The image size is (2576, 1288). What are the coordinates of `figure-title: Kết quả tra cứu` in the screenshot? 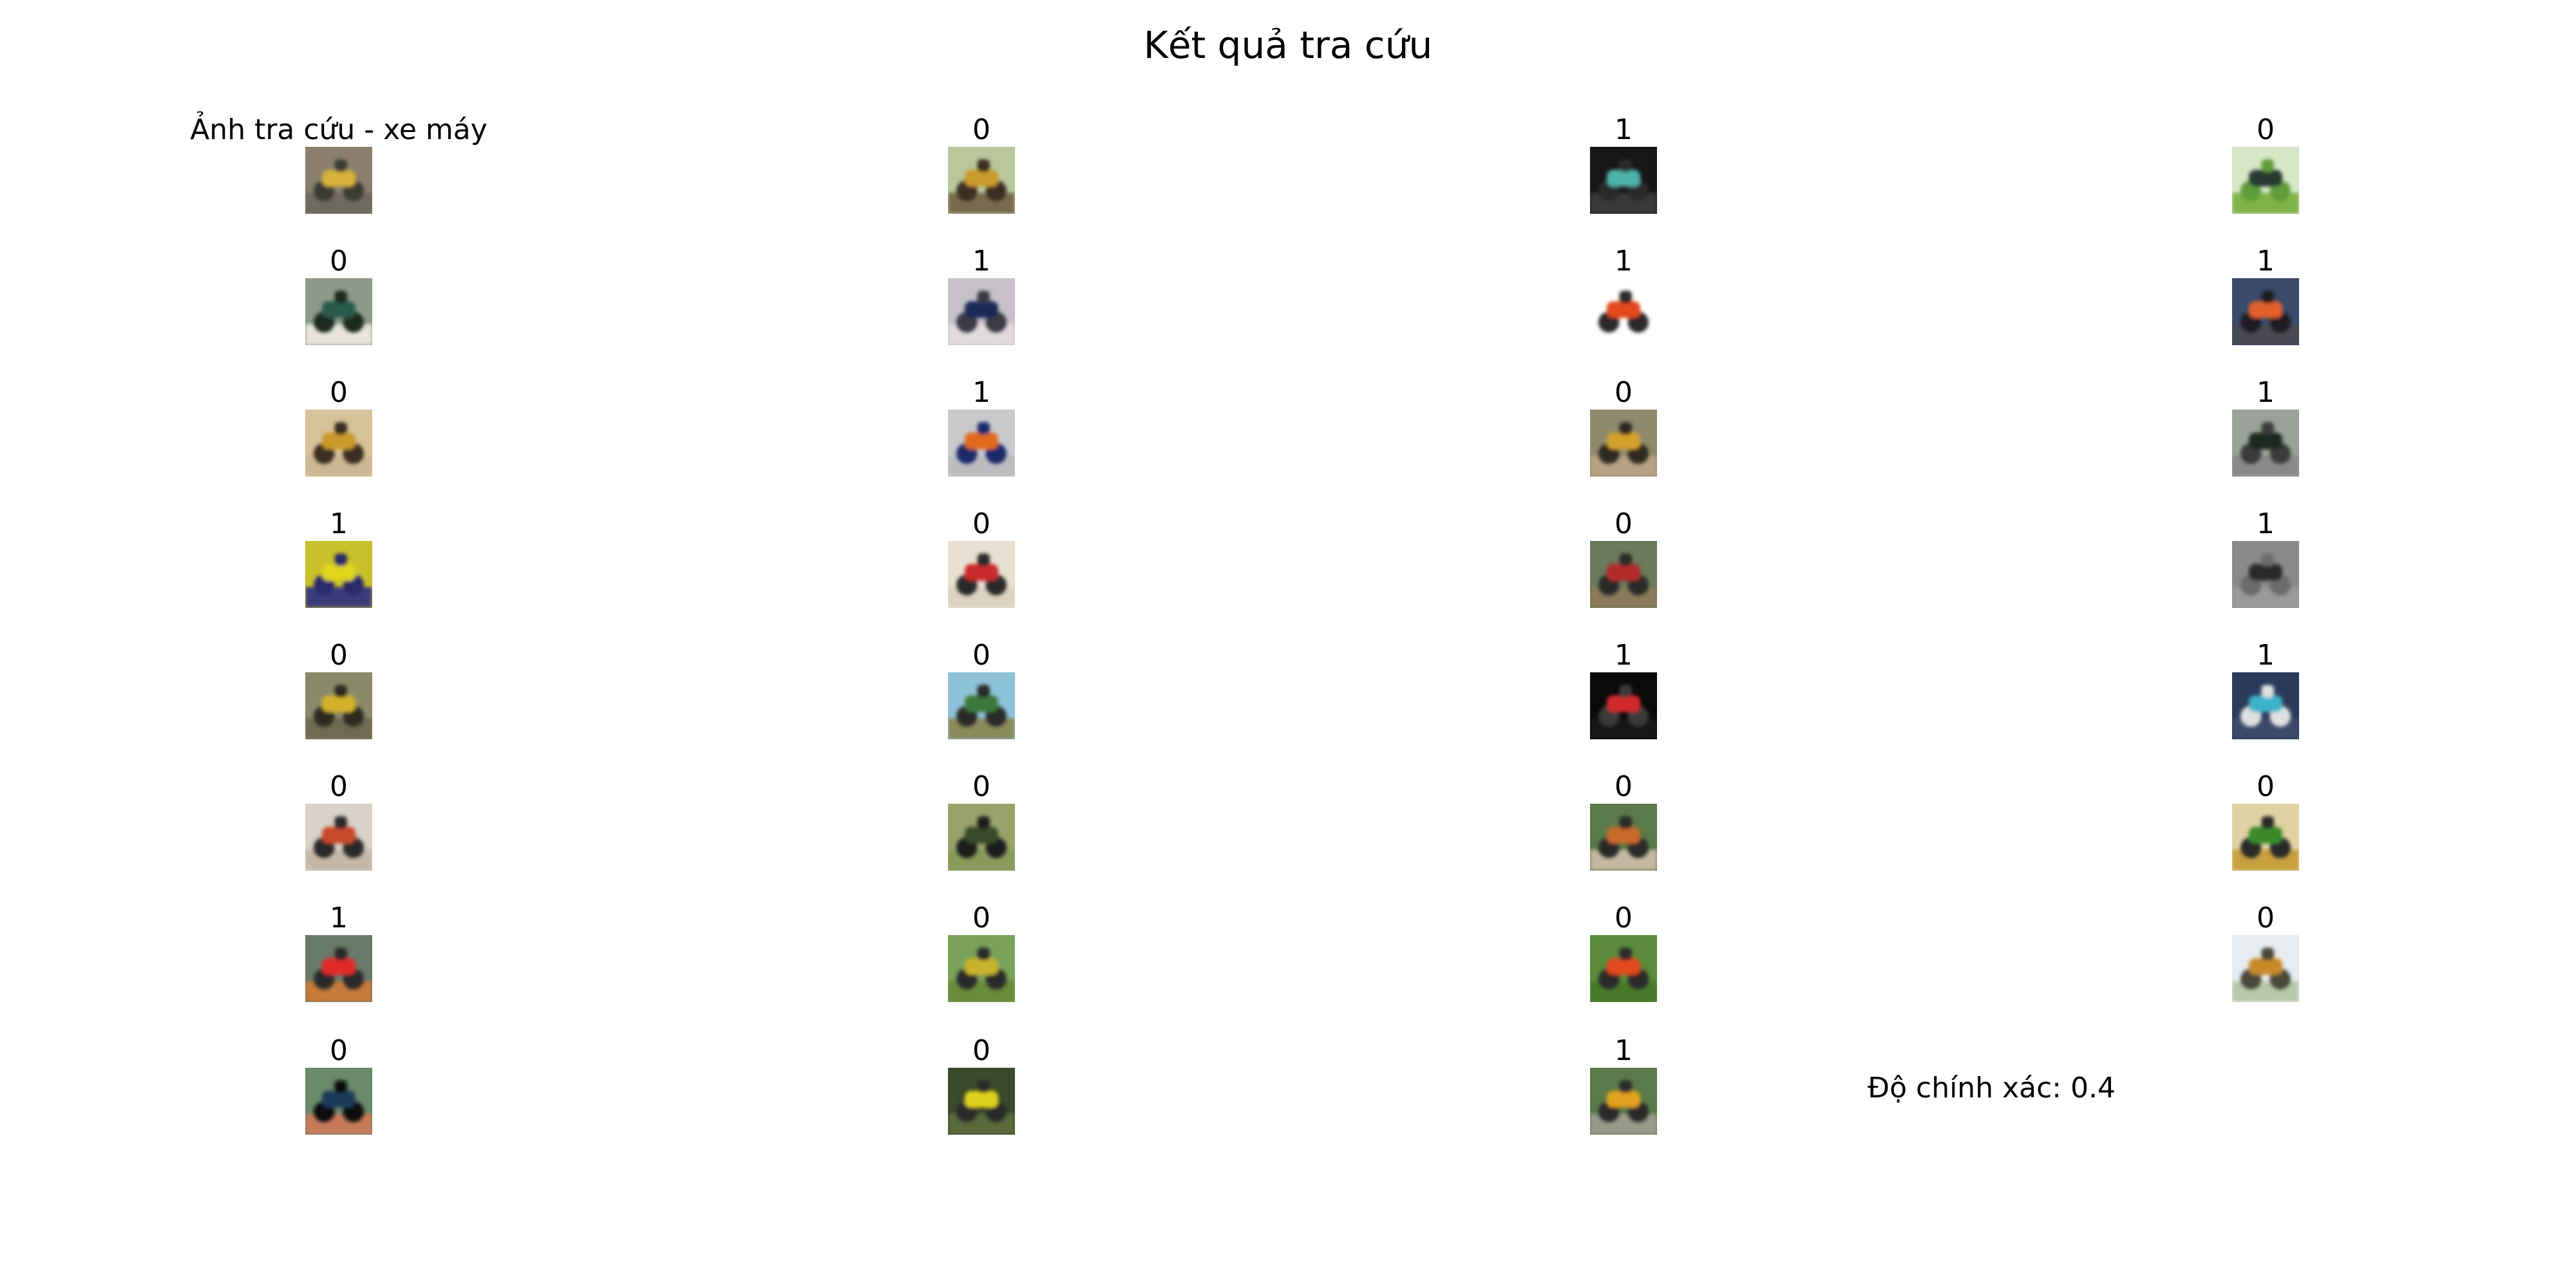 It's located at (1288, 45).